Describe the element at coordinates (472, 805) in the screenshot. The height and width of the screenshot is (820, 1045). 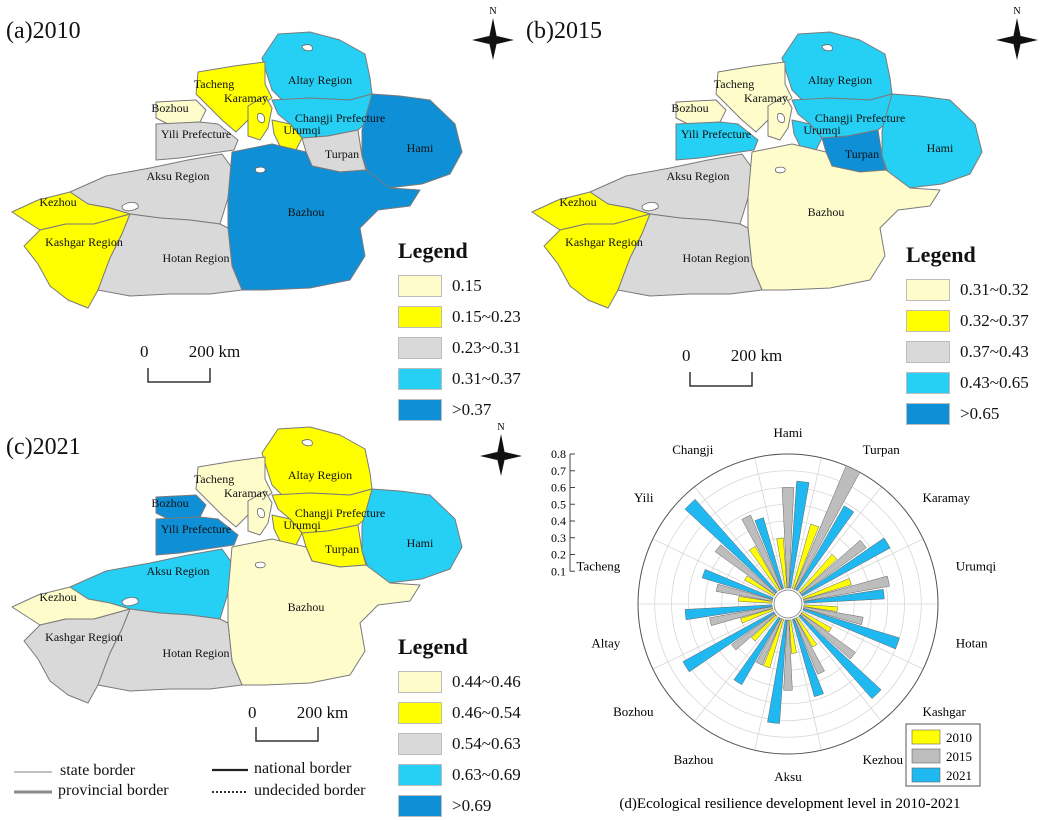
I see `legend-label: >0.69` at that location.